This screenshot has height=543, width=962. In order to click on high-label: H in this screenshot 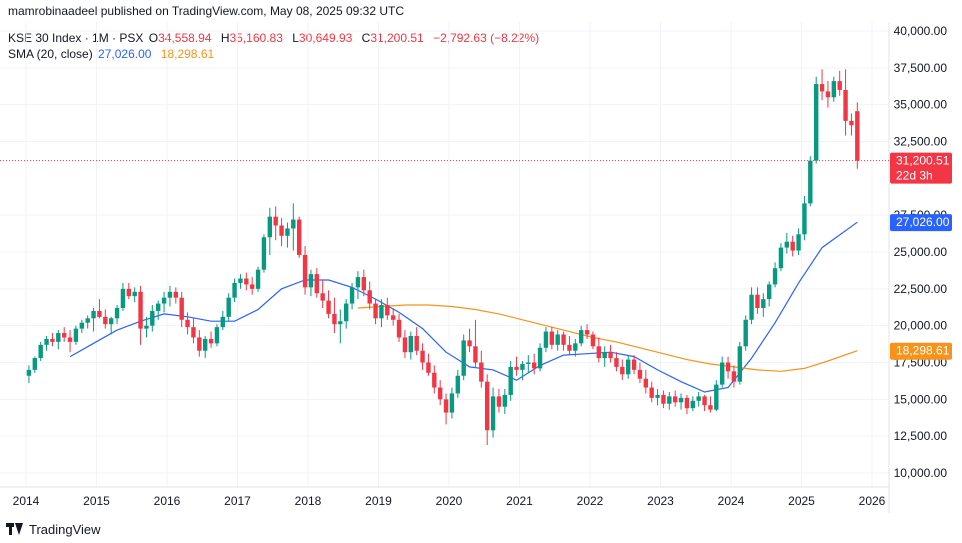, I will do `click(225, 38)`.